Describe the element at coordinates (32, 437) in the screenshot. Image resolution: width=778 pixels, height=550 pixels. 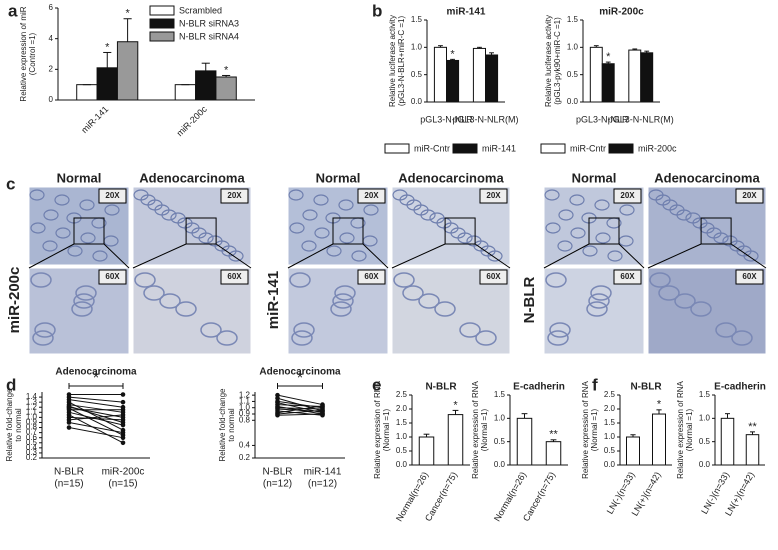
I see `y-tick-label: 0.6` at that location.